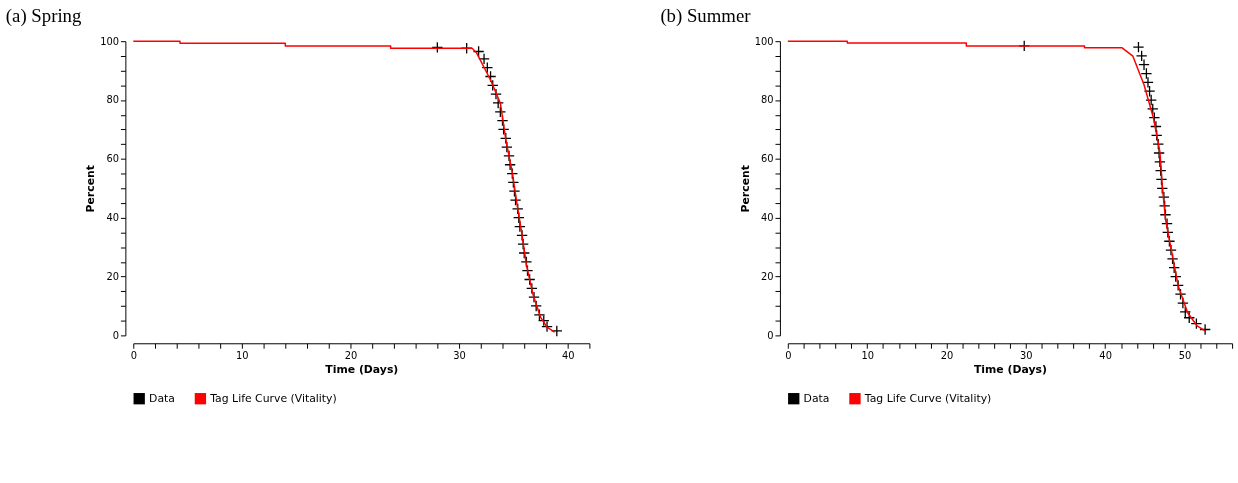  What do you see at coordinates (706, 16) in the screenshot?
I see `chart-title: (b) Summer` at bounding box center [706, 16].